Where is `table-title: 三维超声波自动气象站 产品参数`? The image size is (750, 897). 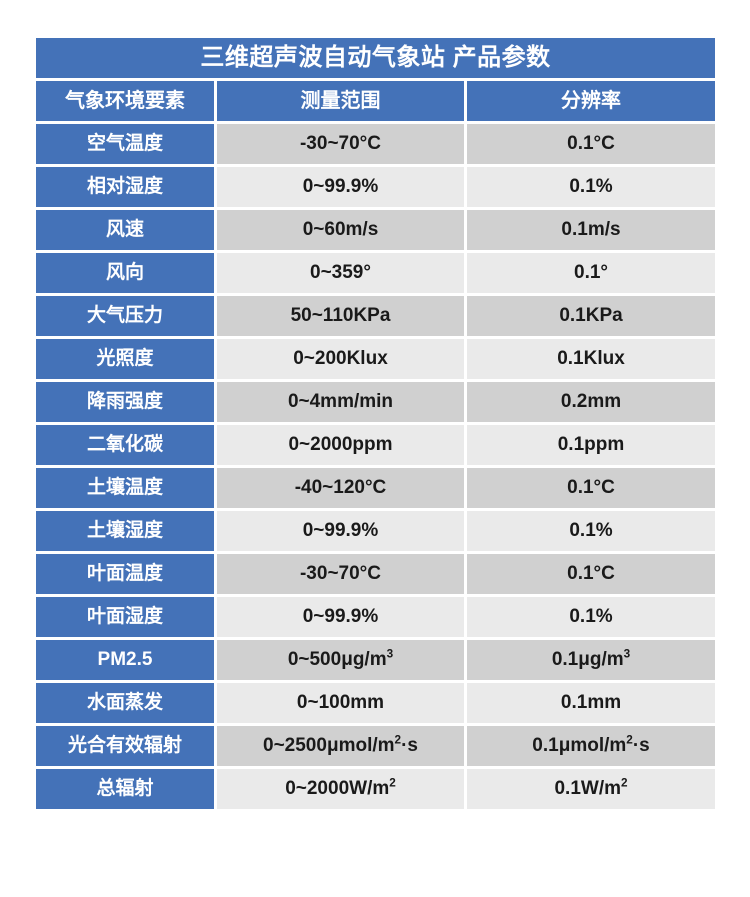 table-title: 三维超声波自动气象站 产品参数 is located at coordinates (376, 58).